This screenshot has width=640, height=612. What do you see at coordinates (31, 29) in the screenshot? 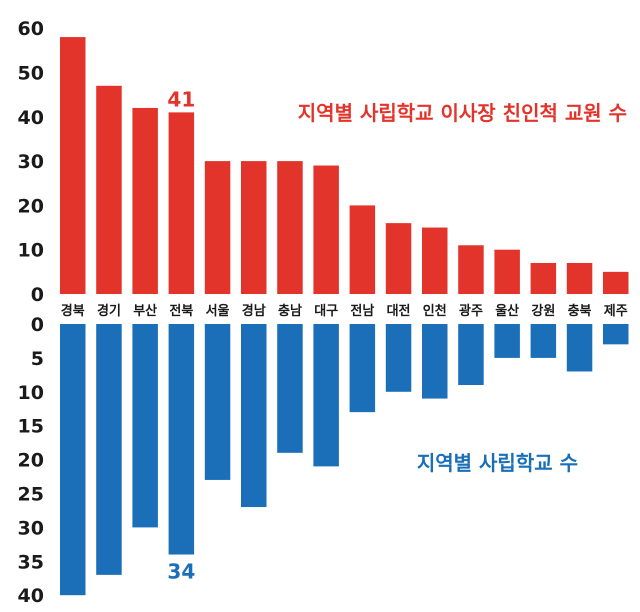
I see `top-y-tick-label: 60` at bounding box center [31, 29].